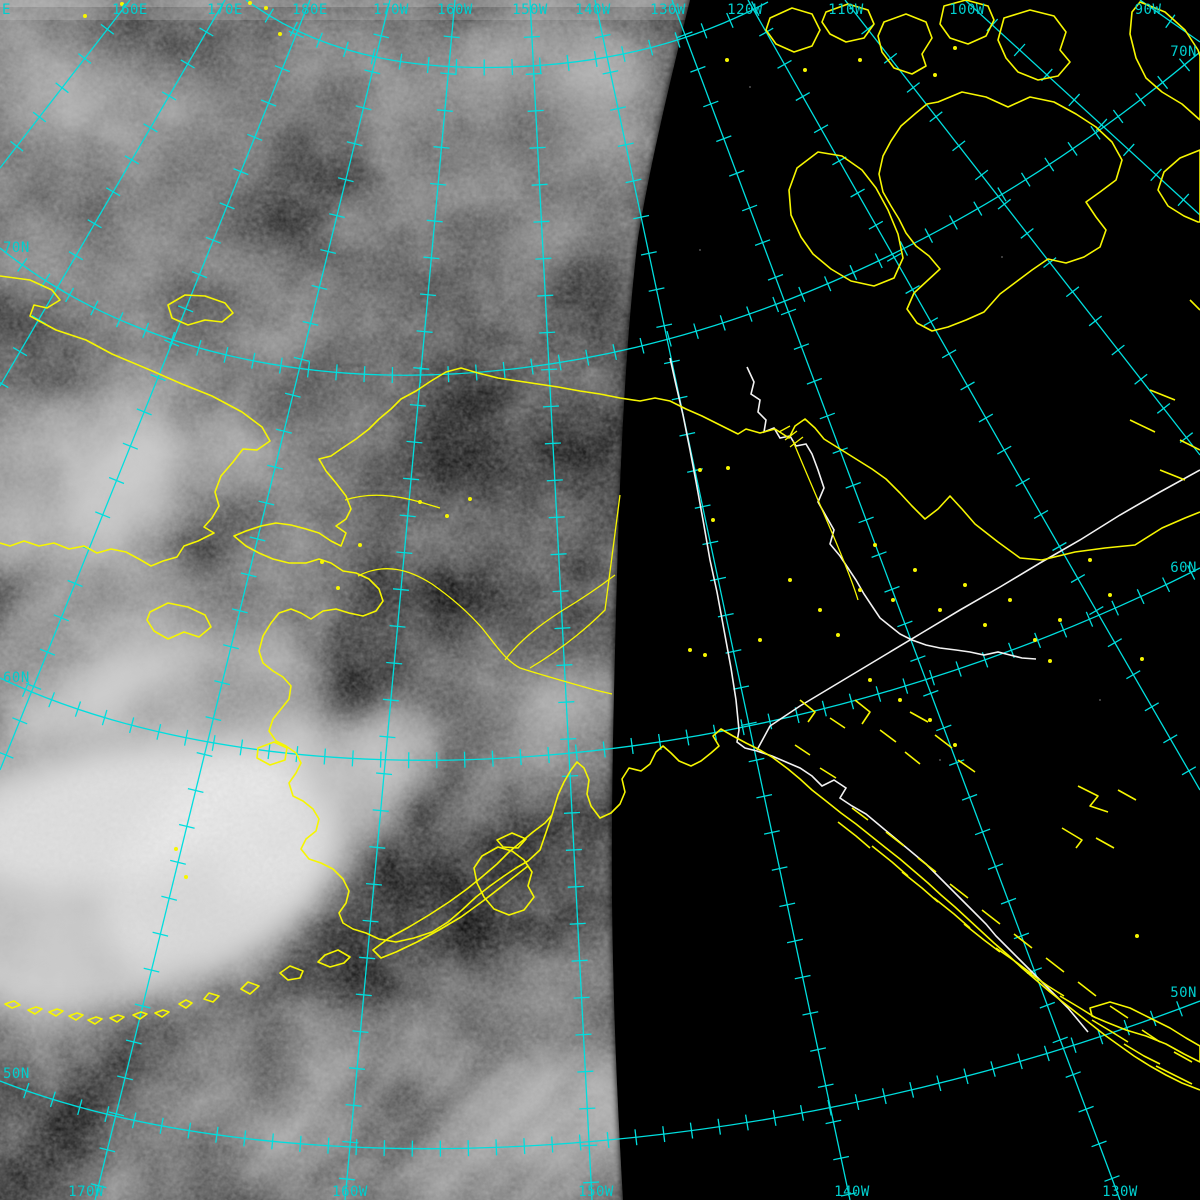 The image size is (1200, 1200). What do you see at coordinates (1000, 211) in the screenshot?
I see `victoria-island` at bounding box center [1000, 211].